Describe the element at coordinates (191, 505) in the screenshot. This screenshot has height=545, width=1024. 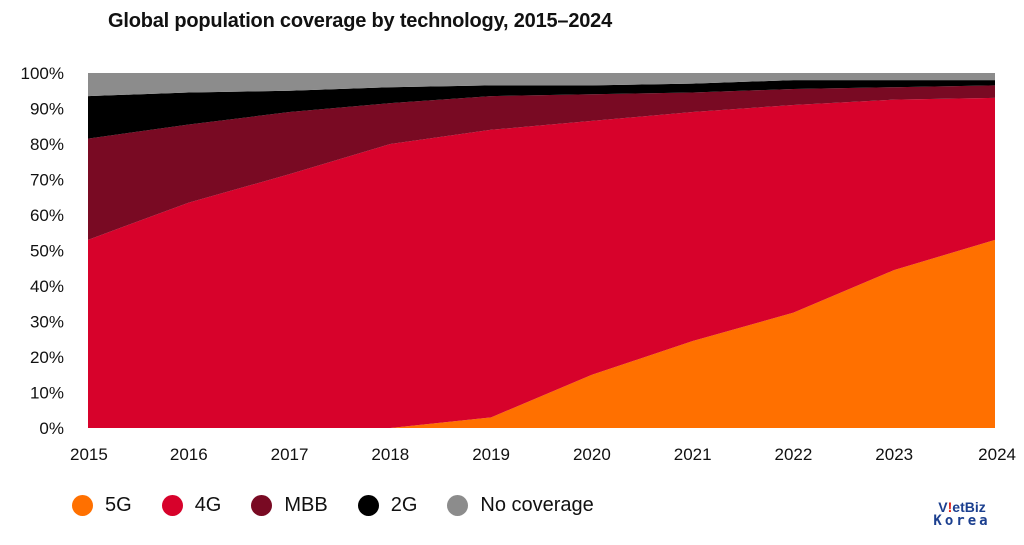
I see `legend-item-4g: 4G` at that location.